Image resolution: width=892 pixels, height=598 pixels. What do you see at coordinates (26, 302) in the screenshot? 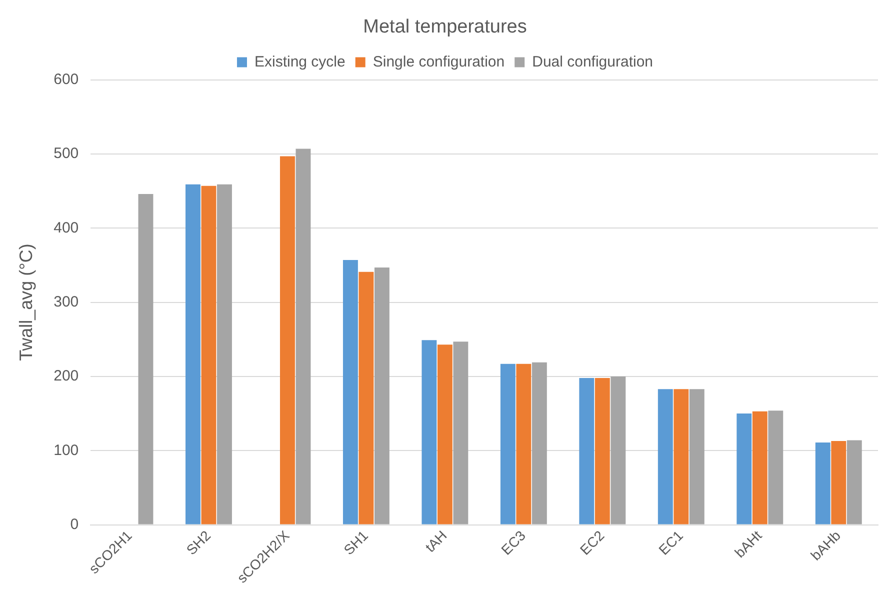
I see `y-axis-title: Twall_avg (°C)` at bounding box center [26, 302].